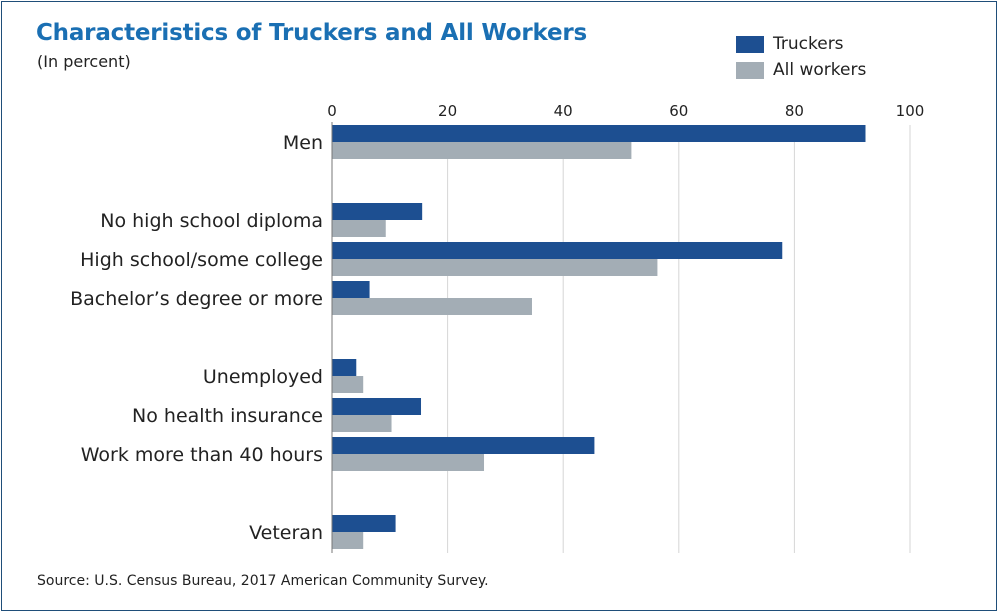  Describe the element at coordinates (286, 533) in the screenshot. I see `category-label-7: Veteran` at that location.